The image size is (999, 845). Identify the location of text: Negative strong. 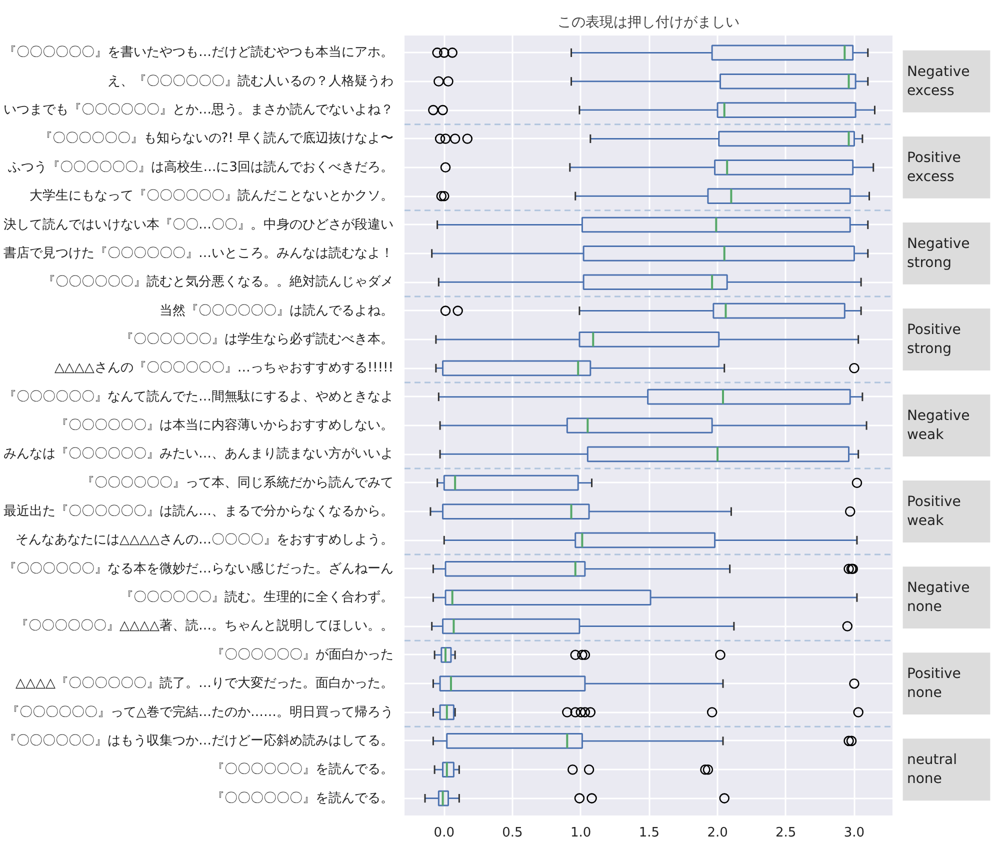
(938, 254).